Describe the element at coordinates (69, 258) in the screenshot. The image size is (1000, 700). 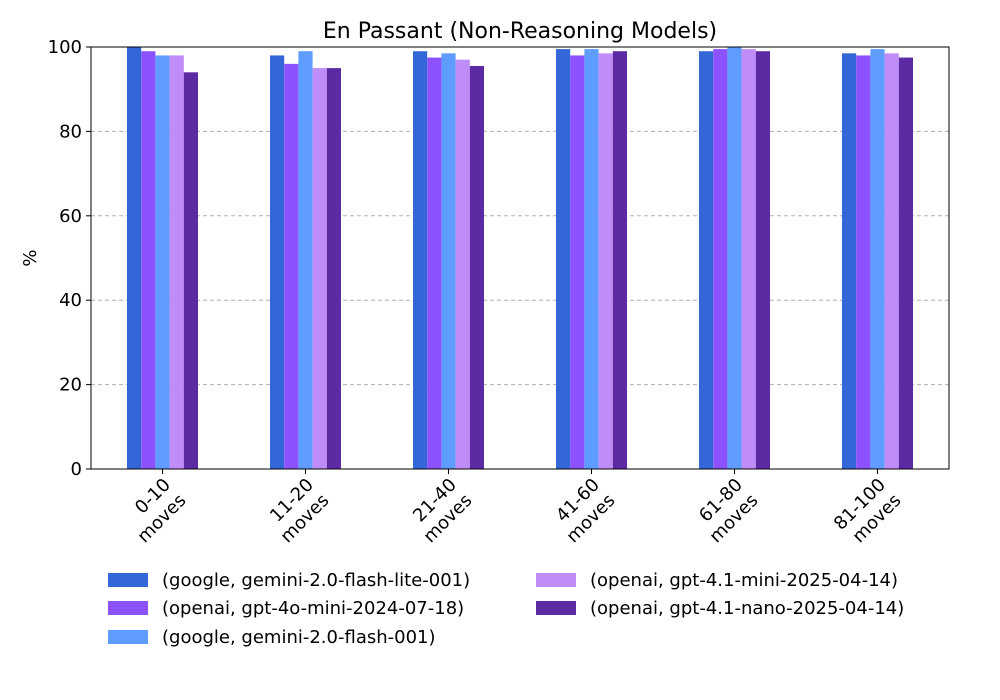
I see `y-axis-ticks: 0 20 40 60 80 100` at that location.